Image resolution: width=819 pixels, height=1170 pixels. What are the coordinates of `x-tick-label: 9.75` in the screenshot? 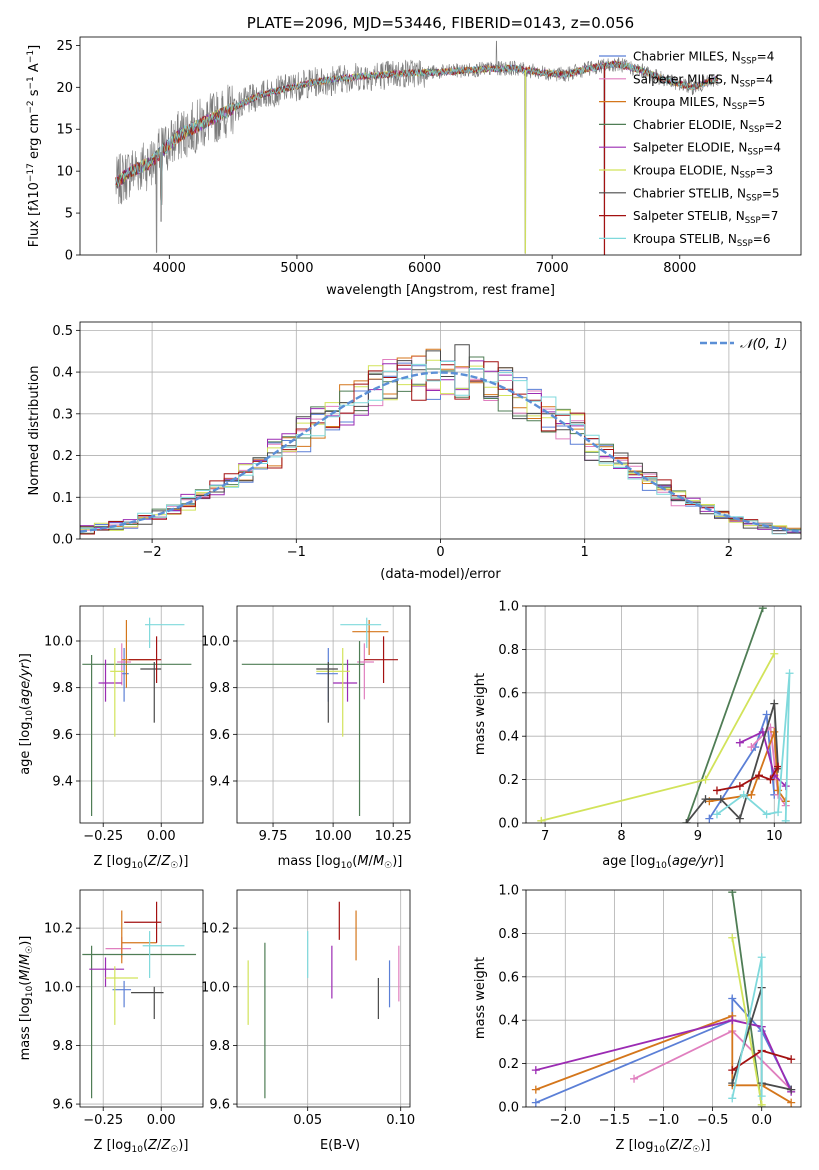 It's located at (273, 836).